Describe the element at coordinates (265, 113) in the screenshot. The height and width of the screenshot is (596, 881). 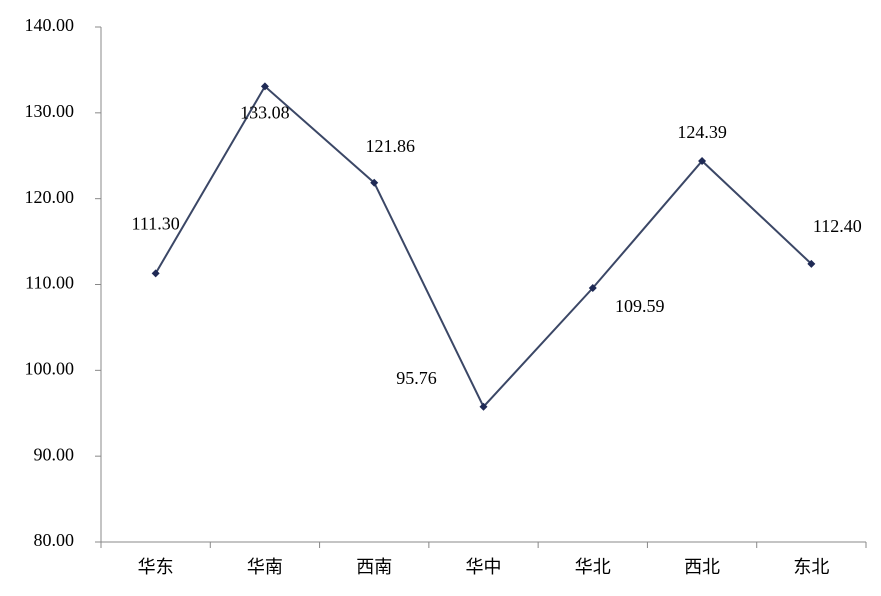
I see `data-label: 133.08` at that location.